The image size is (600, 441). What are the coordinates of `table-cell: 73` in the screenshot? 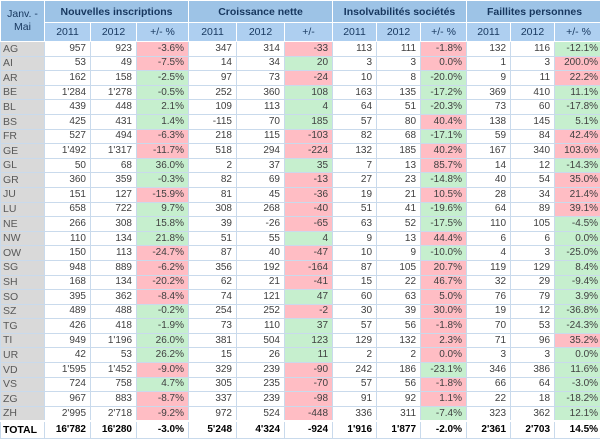 It's located at (489, 107).